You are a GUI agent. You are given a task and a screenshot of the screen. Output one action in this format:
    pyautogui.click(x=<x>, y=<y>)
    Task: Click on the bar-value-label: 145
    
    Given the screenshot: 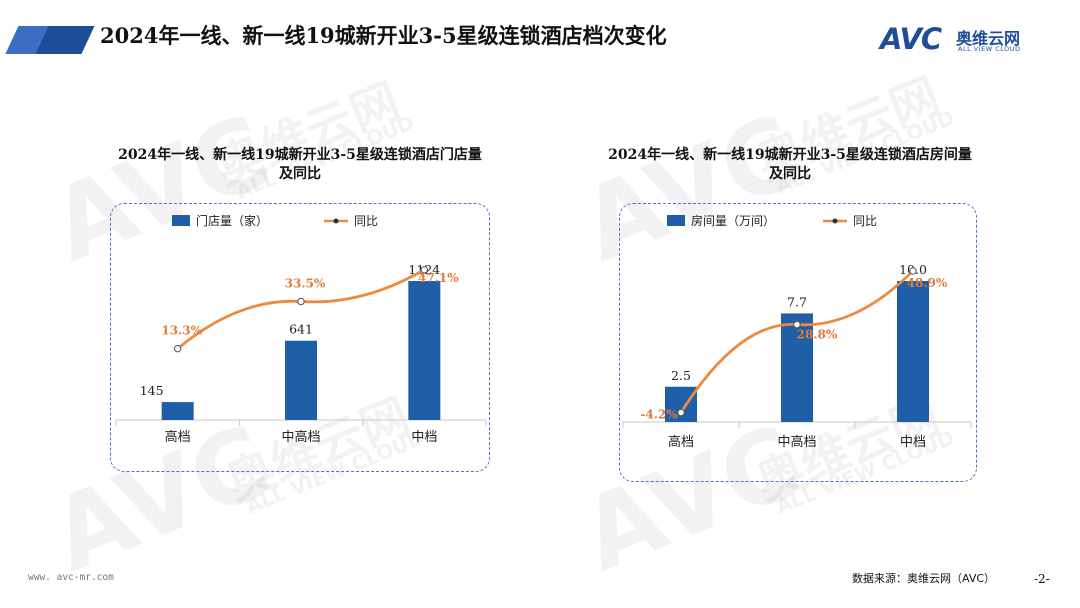 What is the action you would take?
    pyautogui.click(x=152, y=390)
    